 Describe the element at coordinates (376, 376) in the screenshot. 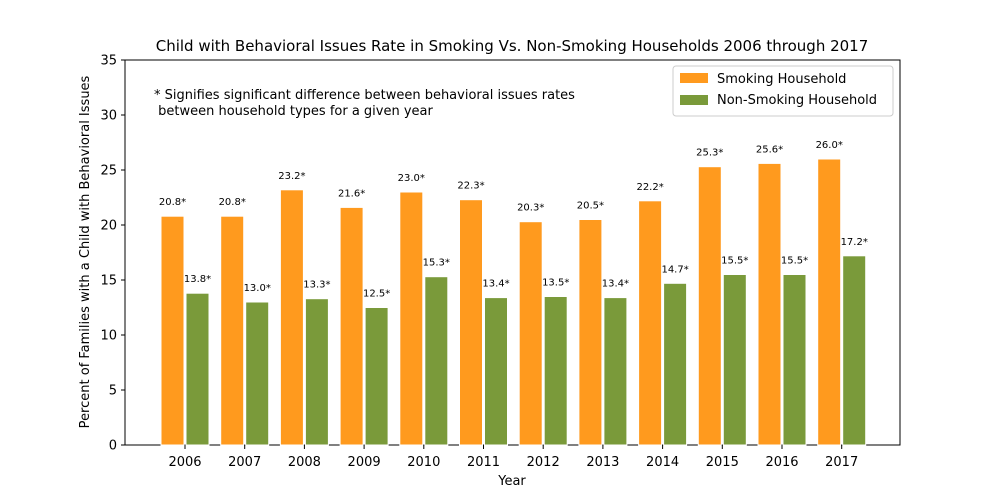

I see `bar-non-smoking-2009` at that location.